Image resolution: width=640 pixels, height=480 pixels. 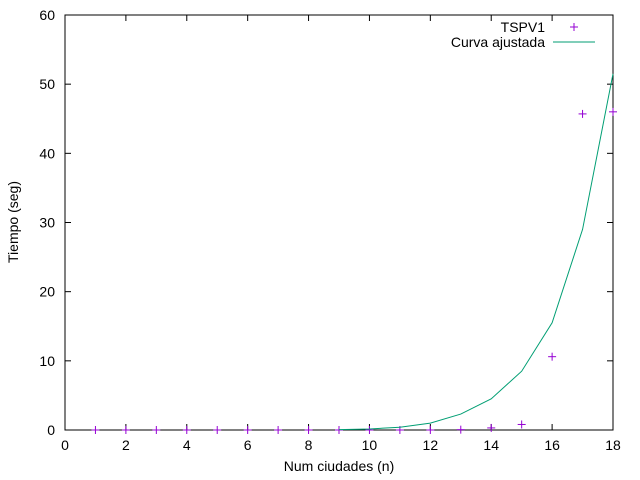 What do you see at coordinates (248, 445) in the screenshot?
I see `x-tick-label-3: 6` at bounding box center [248, 445].